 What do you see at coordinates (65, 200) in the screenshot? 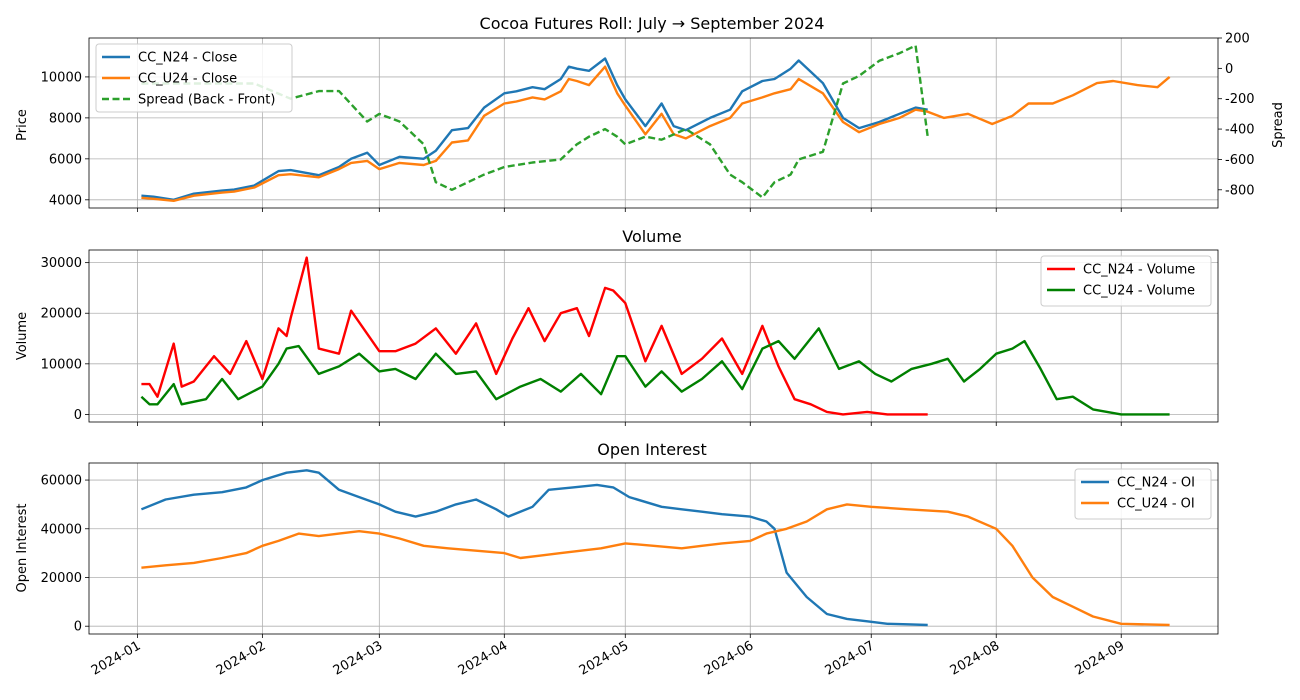
I see `y-tick-label: 4000` at bounding box center [65, 200].